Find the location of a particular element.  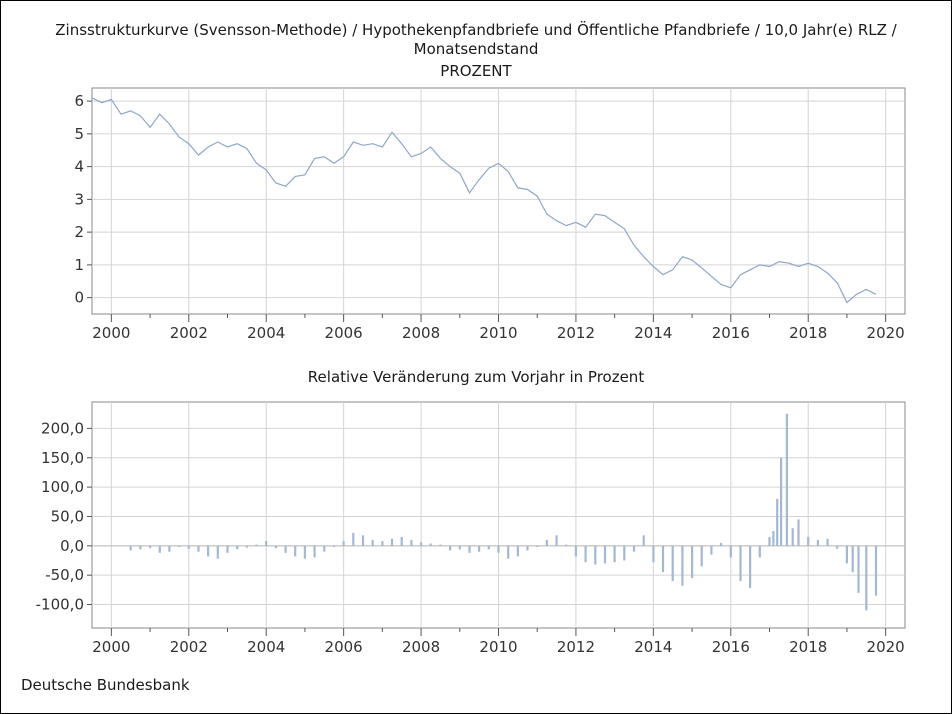

y-tick-label: 2 is located at coordinates (79, 232).